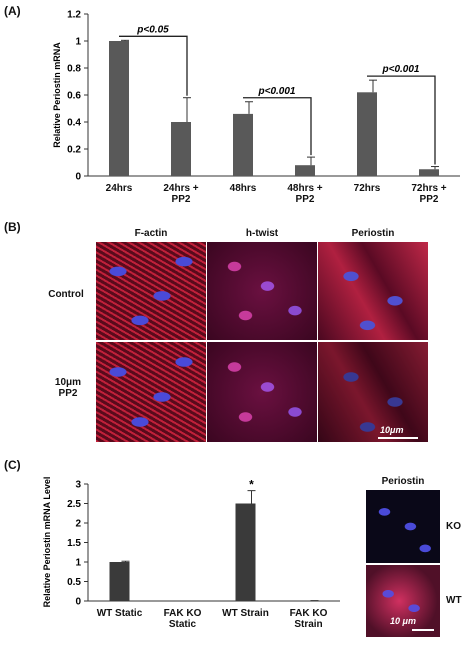  I want to click on y-tick-label: 1.2, so click(74, 15).